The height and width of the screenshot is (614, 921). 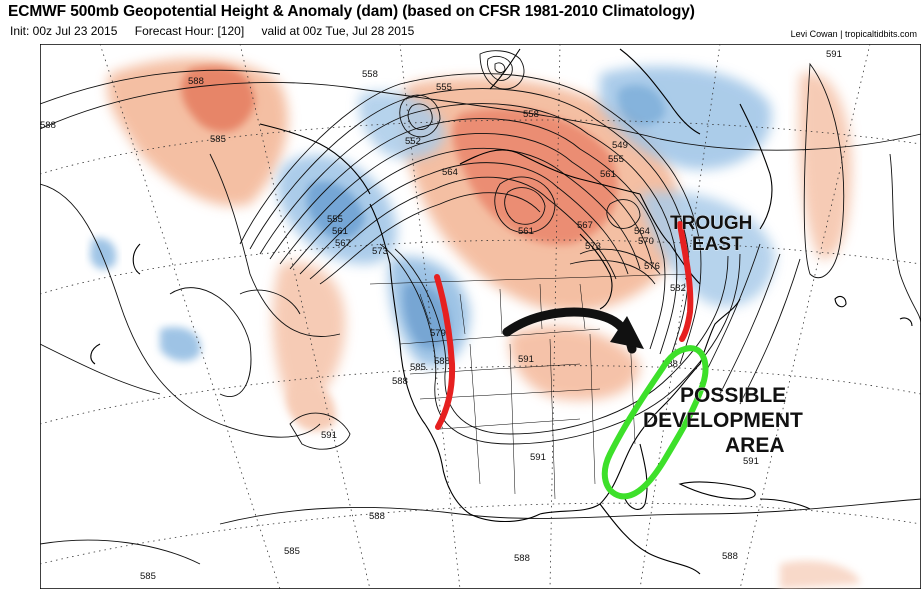 I want to click on red-trough-line-east, so click(x=685, y=281).